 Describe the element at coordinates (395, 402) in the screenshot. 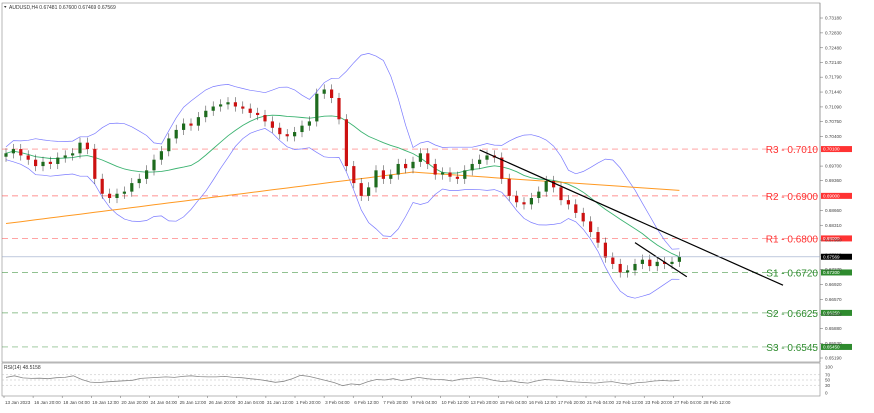

I see `svg-text: 7 Feb 20:00` at that location.